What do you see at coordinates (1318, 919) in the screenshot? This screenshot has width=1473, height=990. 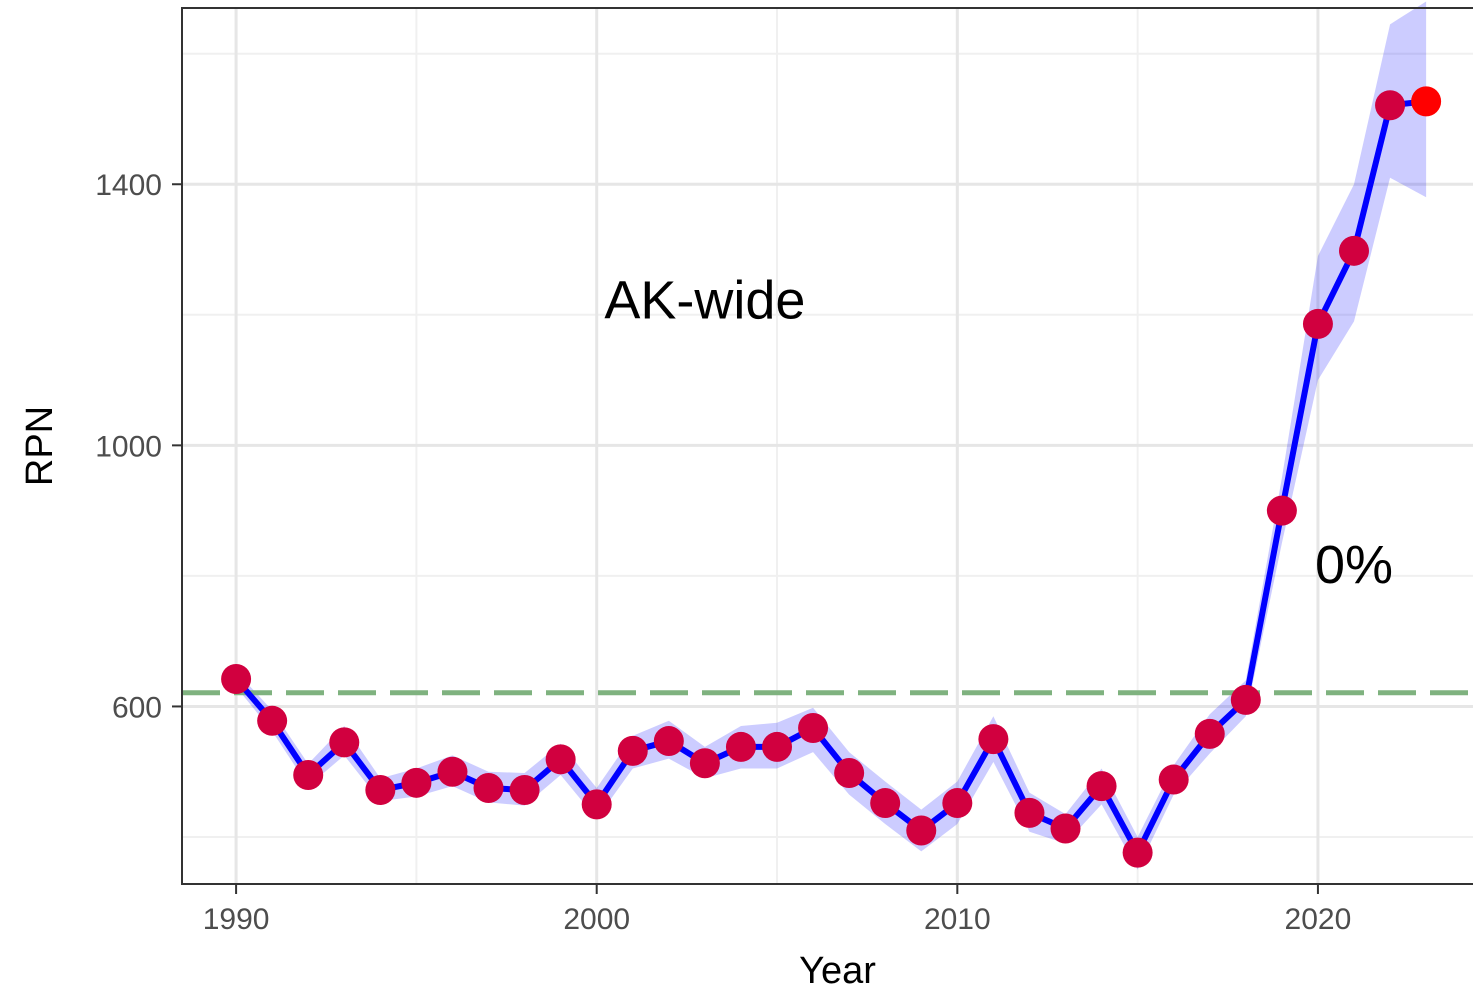 I see `x-tick-label: 2020` at bounding box center [1318, 919].